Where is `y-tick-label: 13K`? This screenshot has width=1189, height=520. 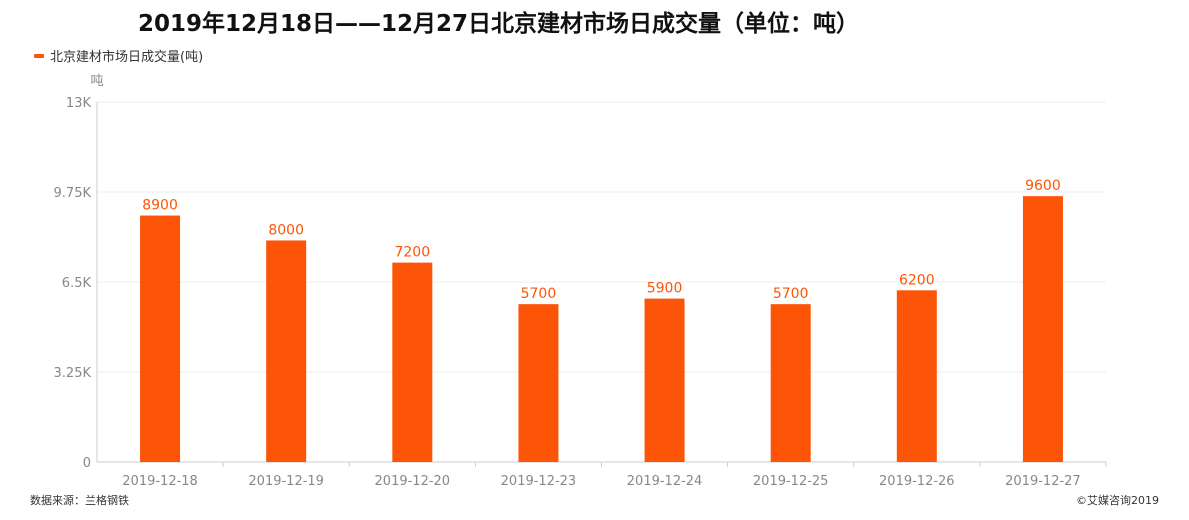 y-tick-label: 13K is located at coordinates (79, 103).